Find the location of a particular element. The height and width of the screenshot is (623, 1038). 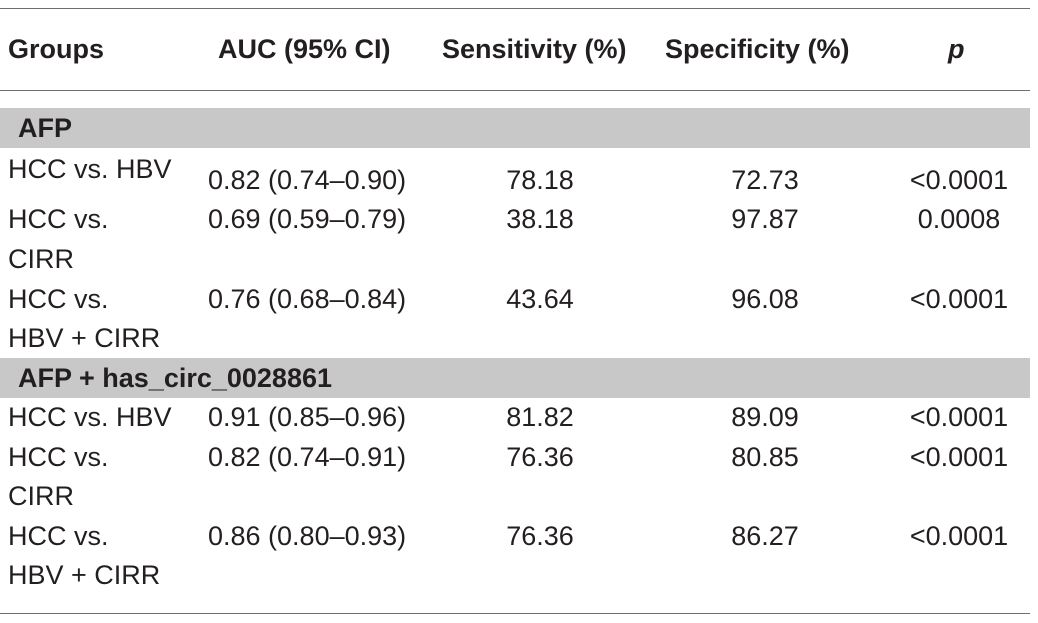

header-groups: Groups is located at coordinates (56, 49).